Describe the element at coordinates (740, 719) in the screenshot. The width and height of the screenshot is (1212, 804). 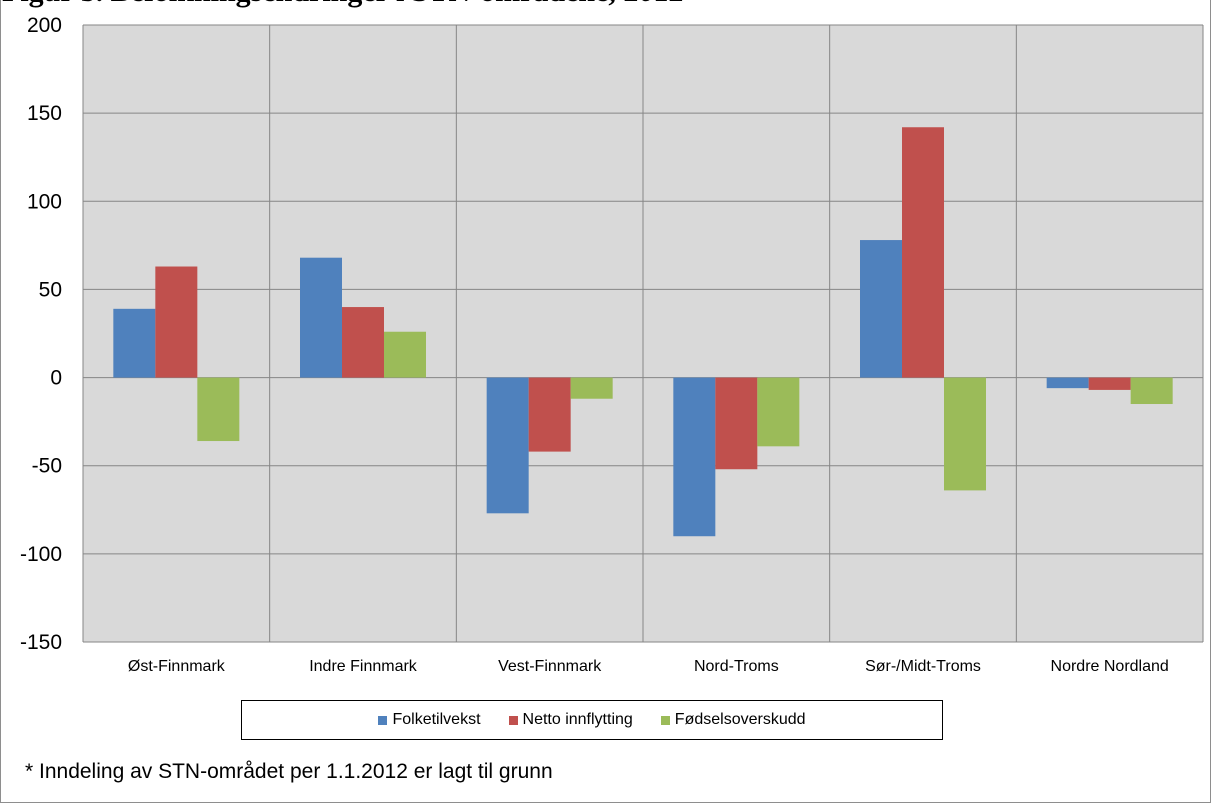
I see `legend-label-fodselsoverskudd: Fødselsoverskudd` at that location.